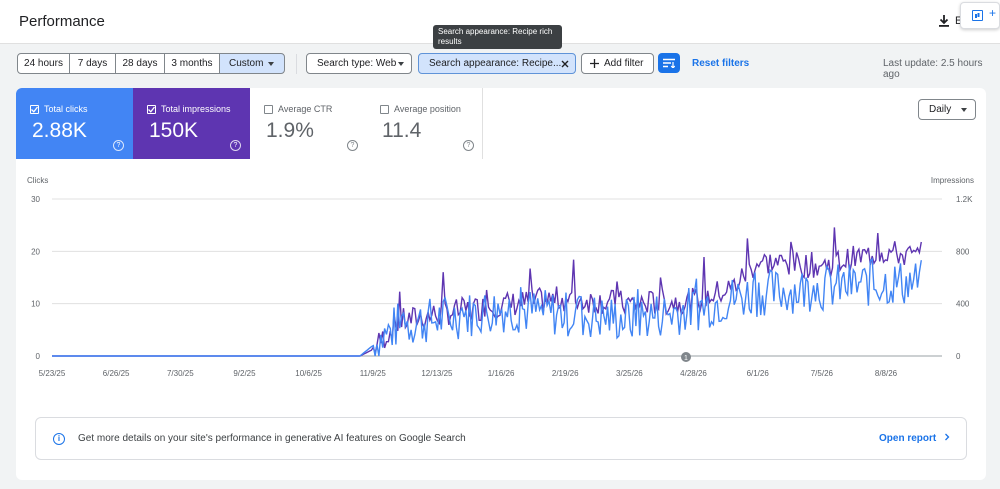 This screenshot has width=1000, height=489. I want to click on divider, so click(296, 64).